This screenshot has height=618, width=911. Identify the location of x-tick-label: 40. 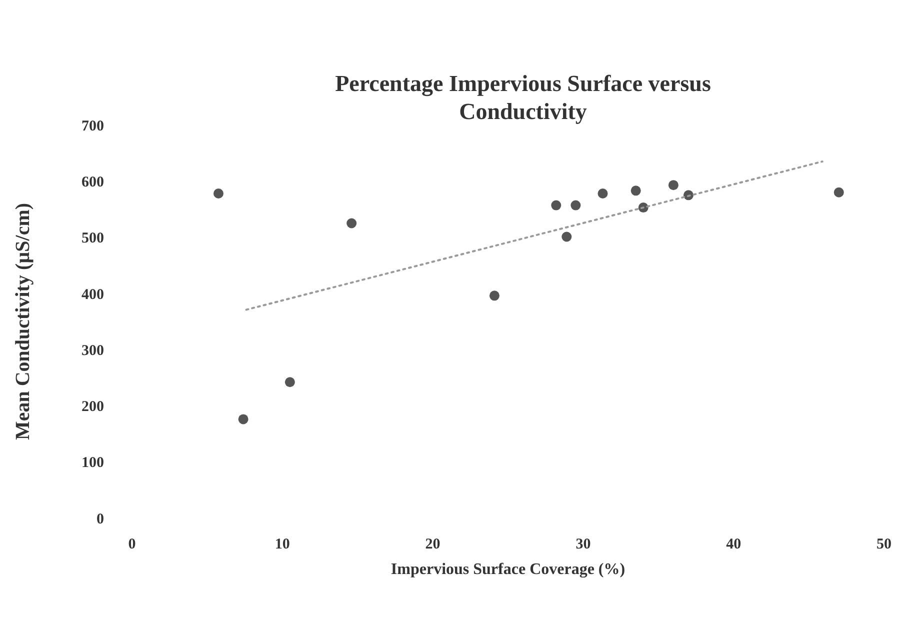
(734, 544).